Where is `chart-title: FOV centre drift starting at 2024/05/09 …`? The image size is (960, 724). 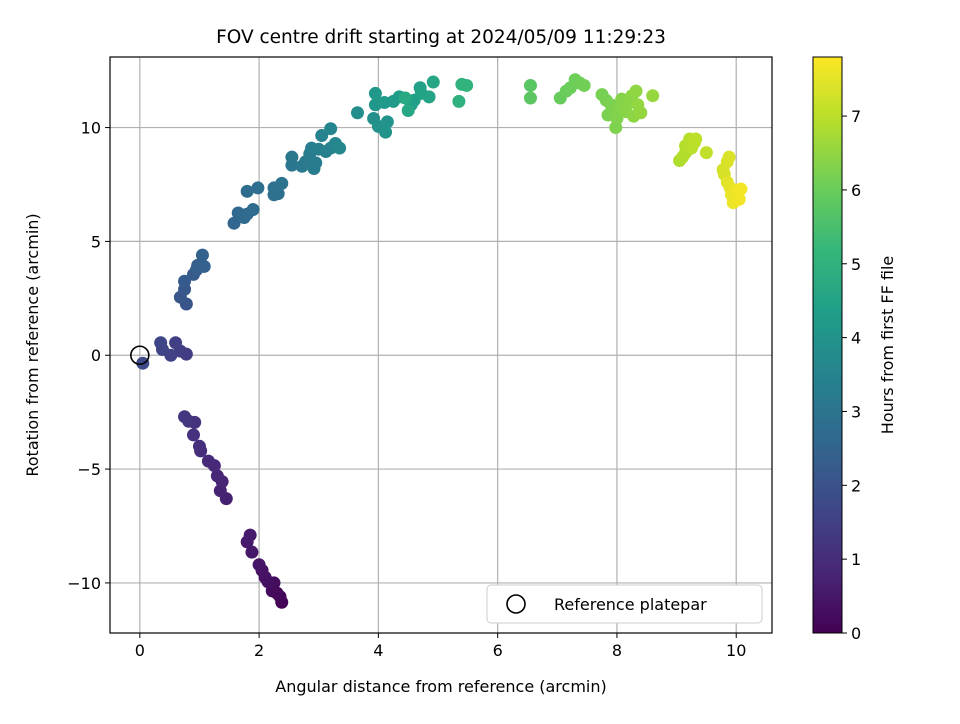
chart-title: FOV centre drift starting at 2024/05/09 … is located at coordinates (441, 37).